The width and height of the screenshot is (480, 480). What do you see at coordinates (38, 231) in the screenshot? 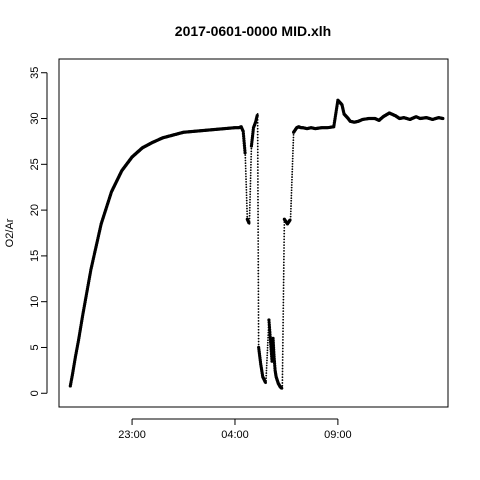
I see `y-axis: 0 5 10 15 20 25 30 35` at bounding box center [38, 231].